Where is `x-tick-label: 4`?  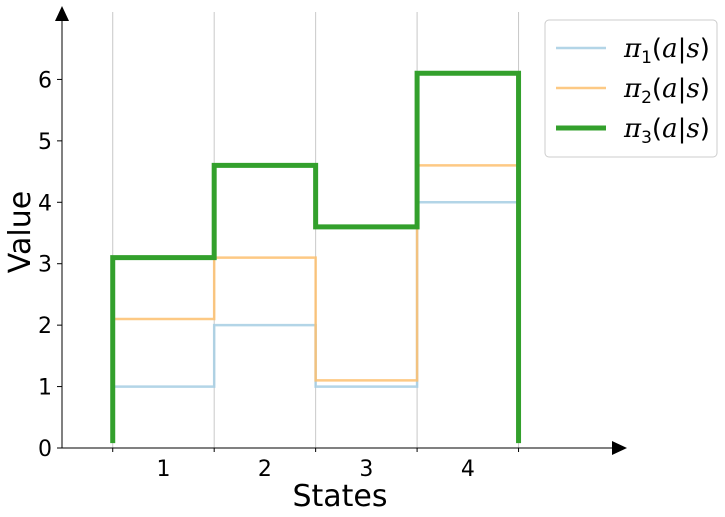
x-tick-label: 4 is located at coordinates (468, 469).